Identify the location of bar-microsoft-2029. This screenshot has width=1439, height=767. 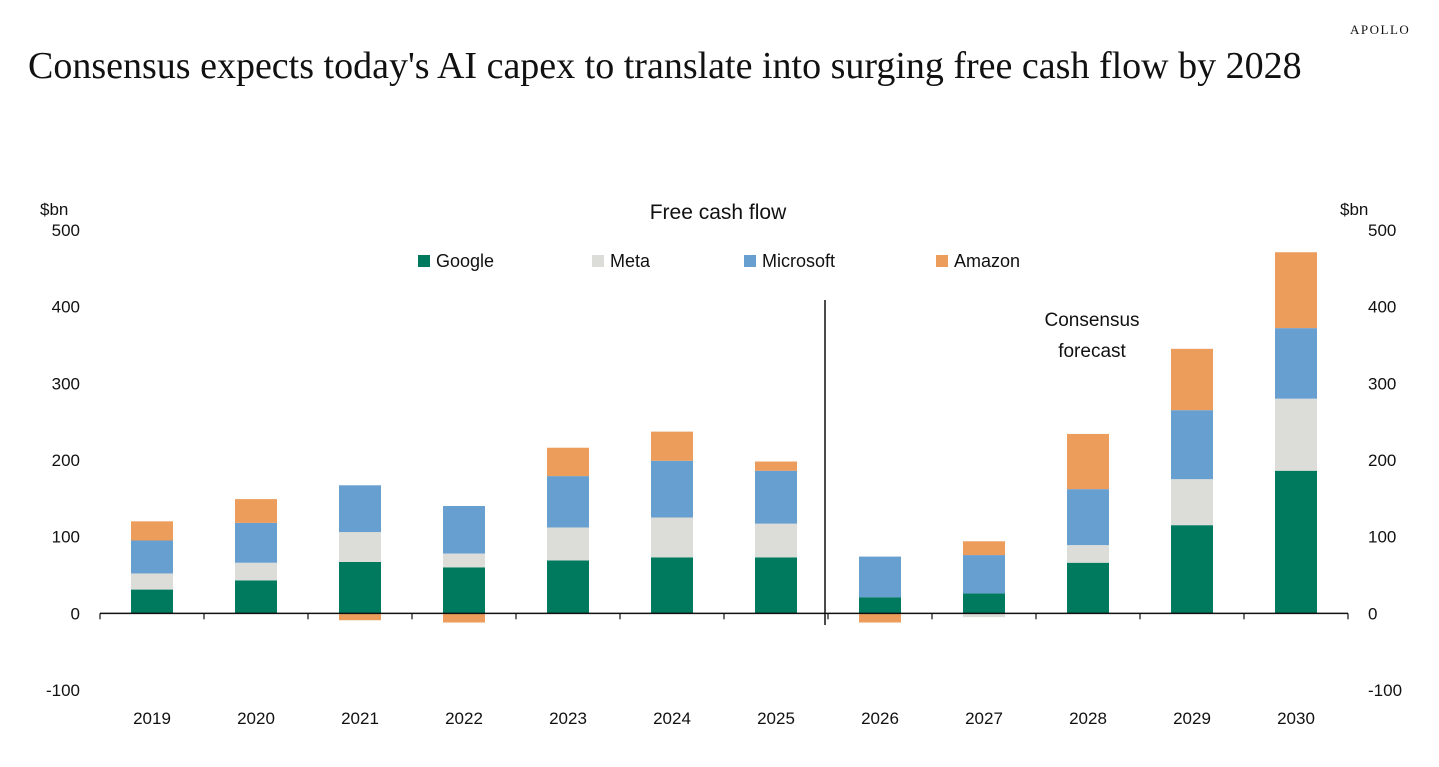
(1192, 445).